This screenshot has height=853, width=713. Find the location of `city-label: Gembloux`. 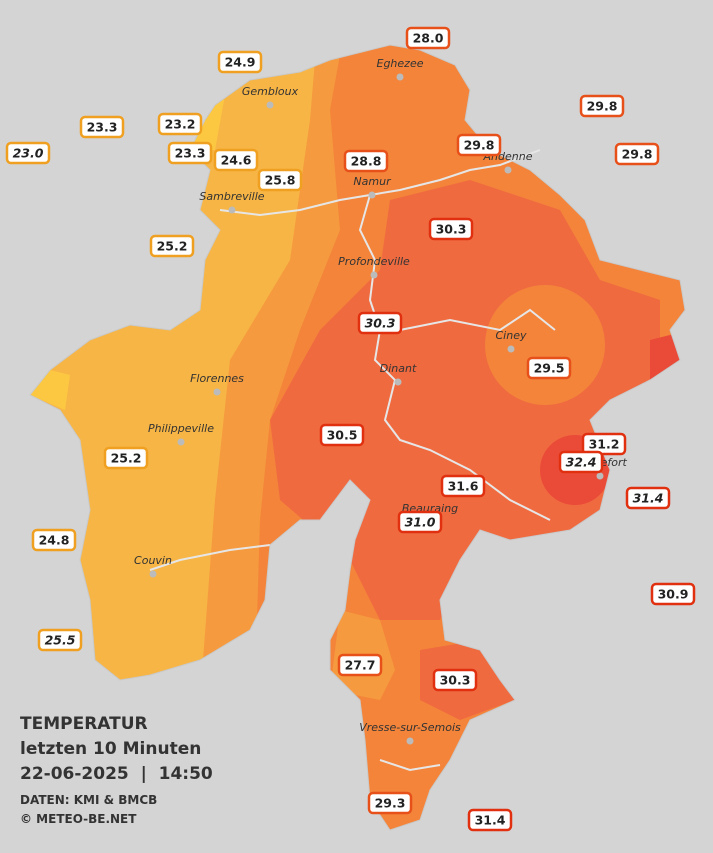

city-label: Gembloux is located at coordinates (270, 91).